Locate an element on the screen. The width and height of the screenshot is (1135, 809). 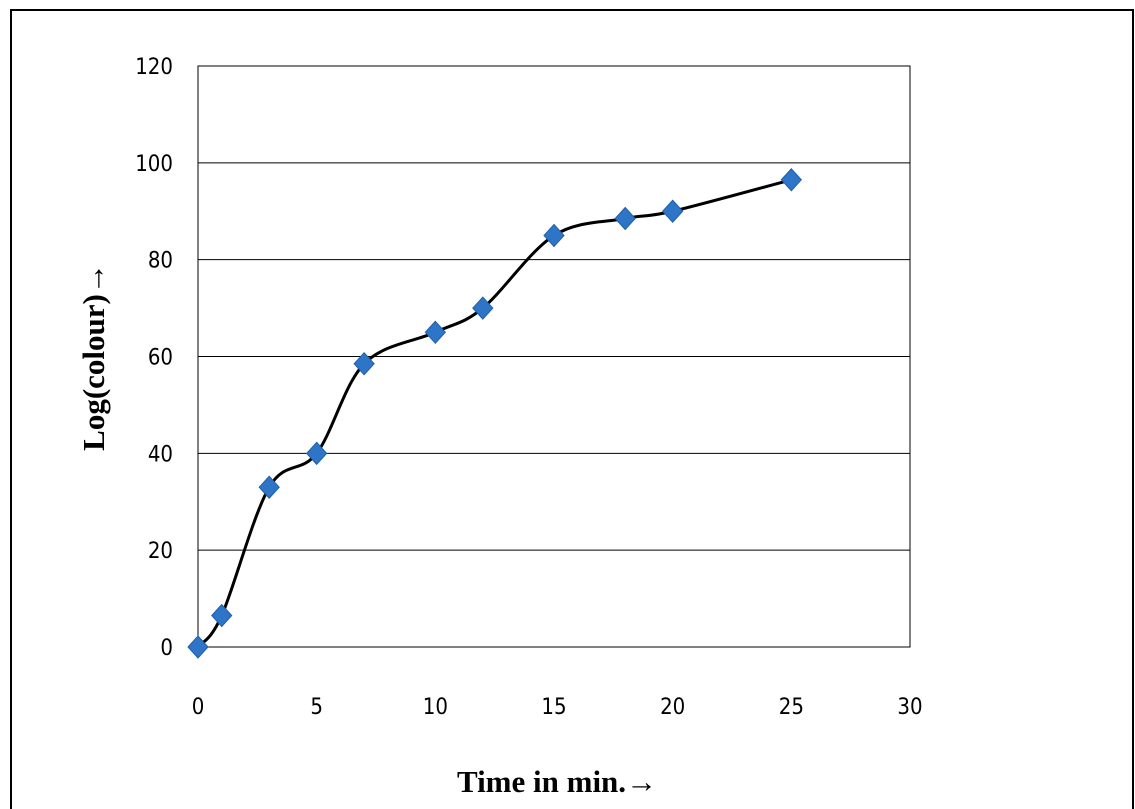
x-tick-label: 30 is located at coordinates (909, 707).